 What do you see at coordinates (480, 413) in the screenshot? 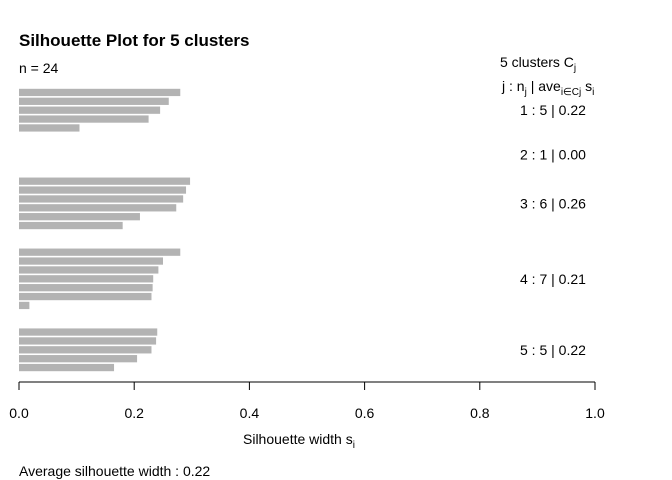
I see `x-tick-label: 0.8` at bounding box center [480, 413].